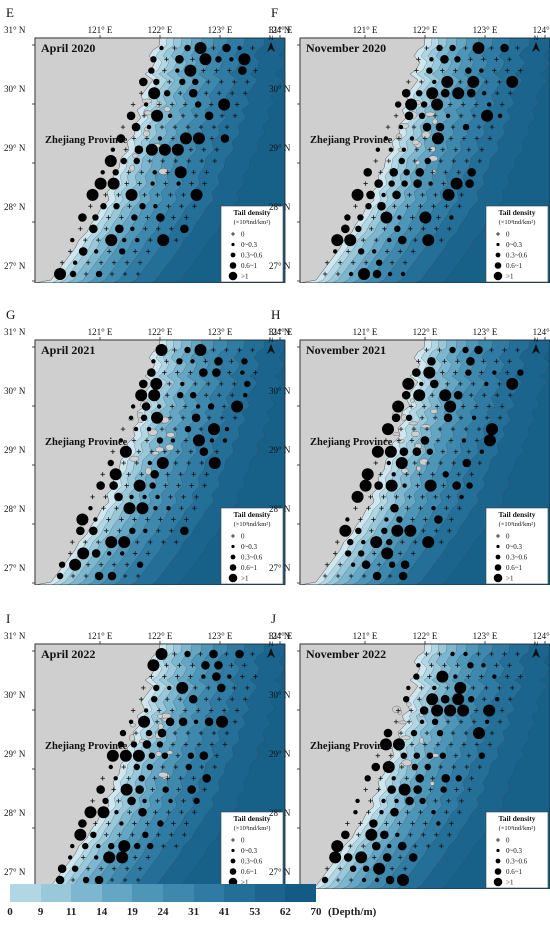 This screenshot has height=925, width=550. Describe the element at coordinates (516, 514) in the screenshot. I see `svg-text: Tail density` at that location.